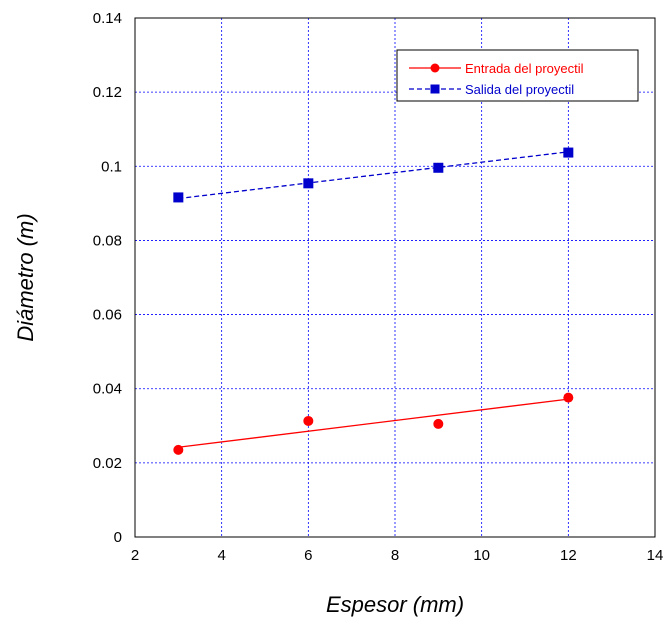 This screenshot has height=624, width=669. I want to click on series-1-trendline, so click(373, 423).